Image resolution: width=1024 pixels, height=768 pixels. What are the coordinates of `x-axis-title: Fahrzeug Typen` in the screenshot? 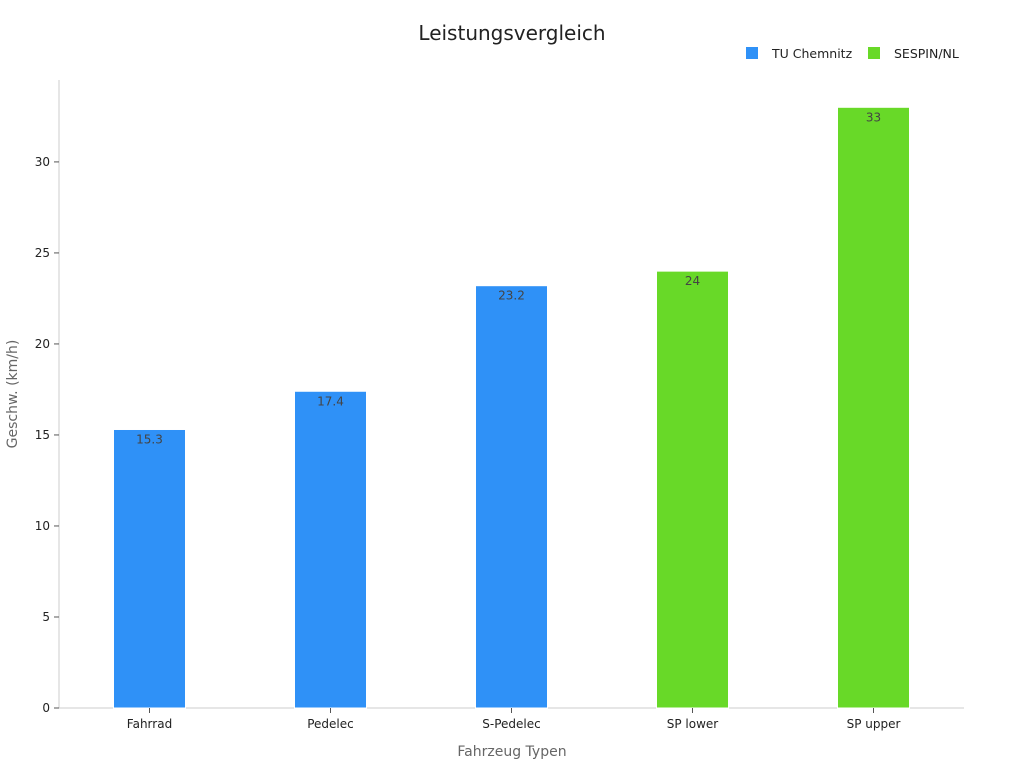 It's located at (511, 752).